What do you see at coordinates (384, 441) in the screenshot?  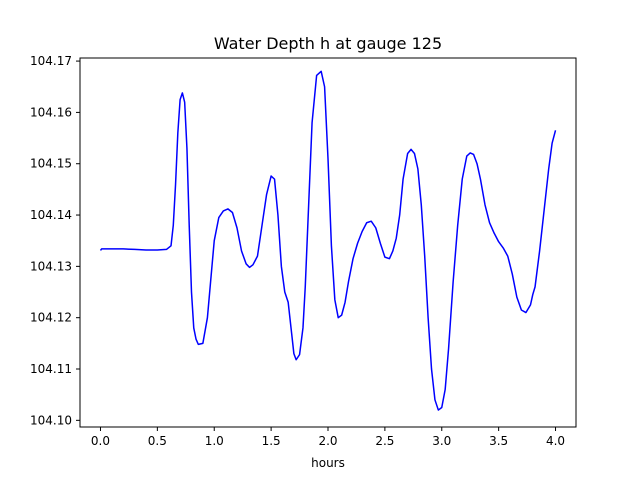 I see `x-tick-label: 2.5` at bounding box center [384, 441].